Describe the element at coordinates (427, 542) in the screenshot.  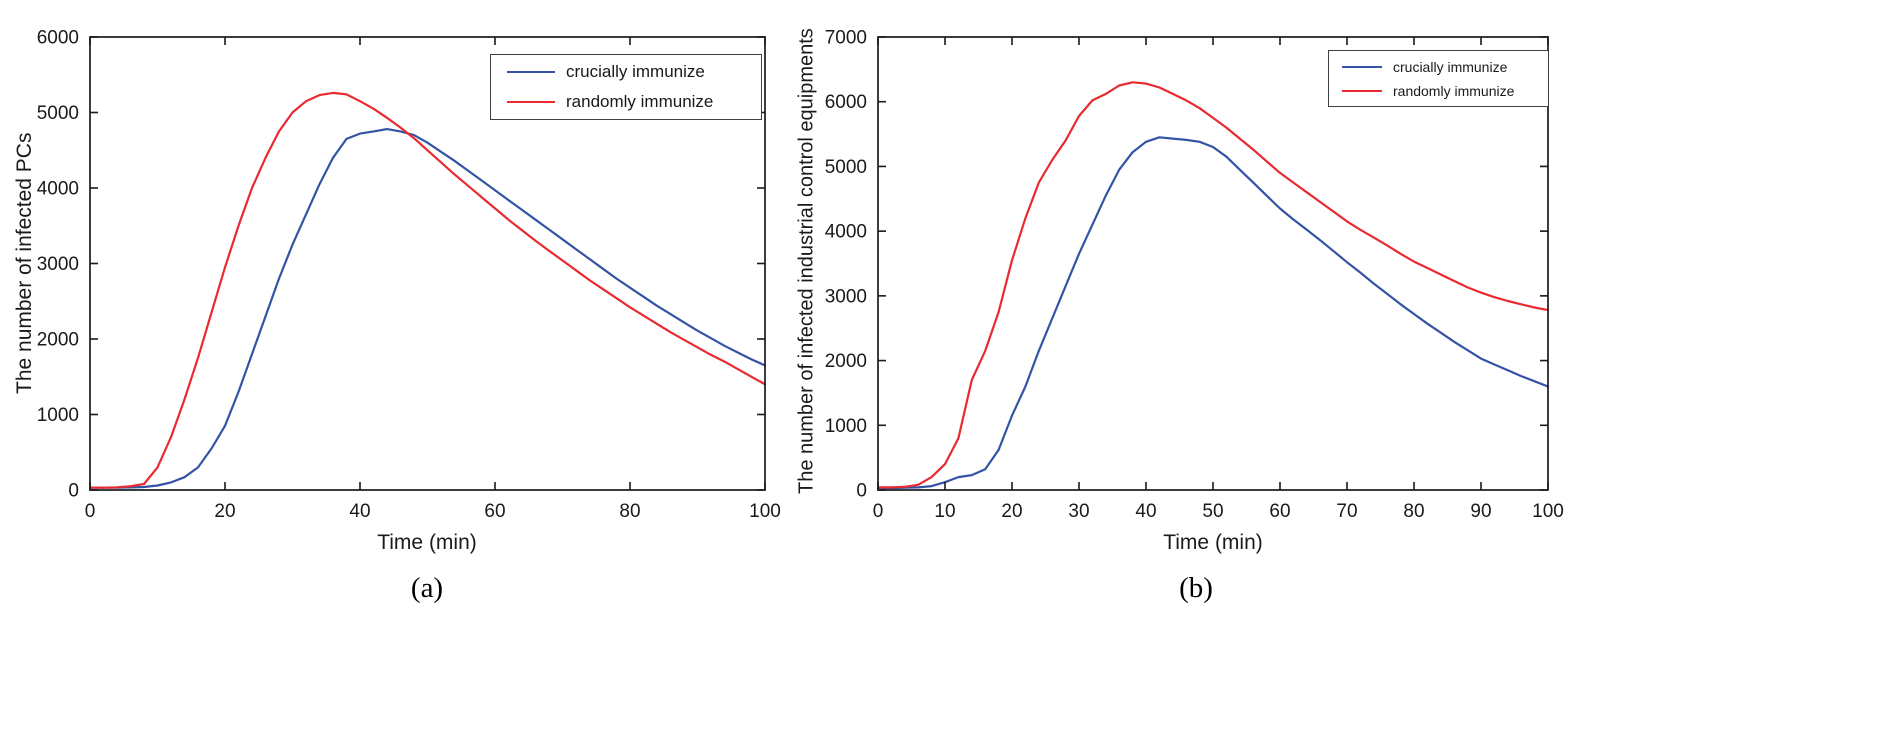
I see `x-axis-label-a: Time (min)` at that location.